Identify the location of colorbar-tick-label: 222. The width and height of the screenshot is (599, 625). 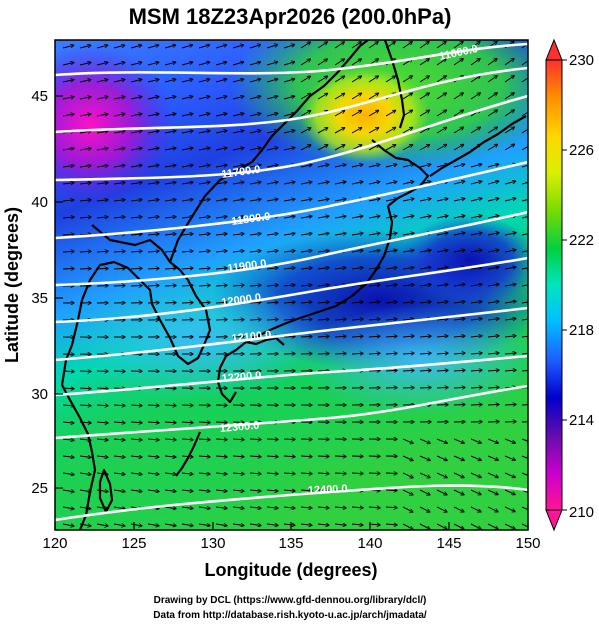
(581, 240).